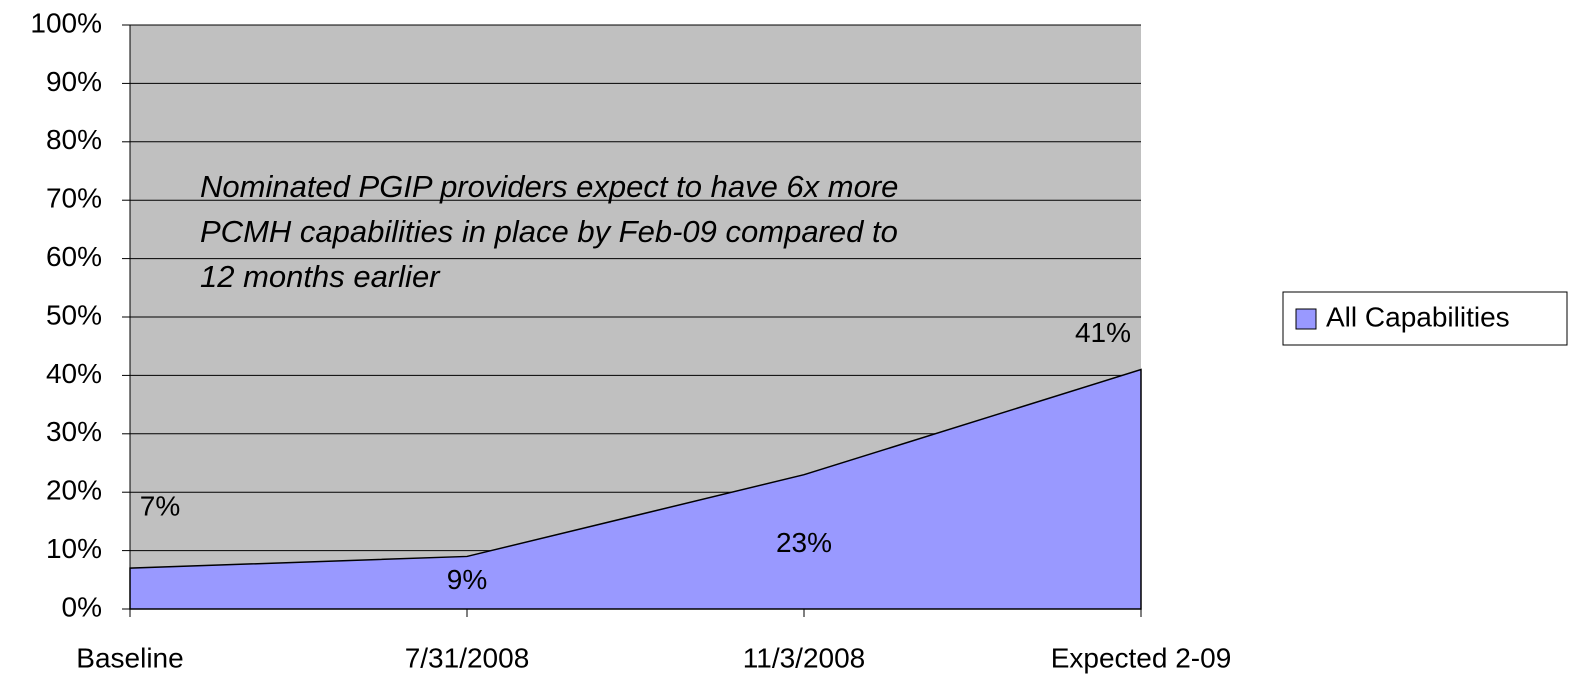 The width and height of the screenshot is (1577, 682). Describe the element at coordinates (467, 579) in the screenshot. I see `data-label: 9%` at that location.